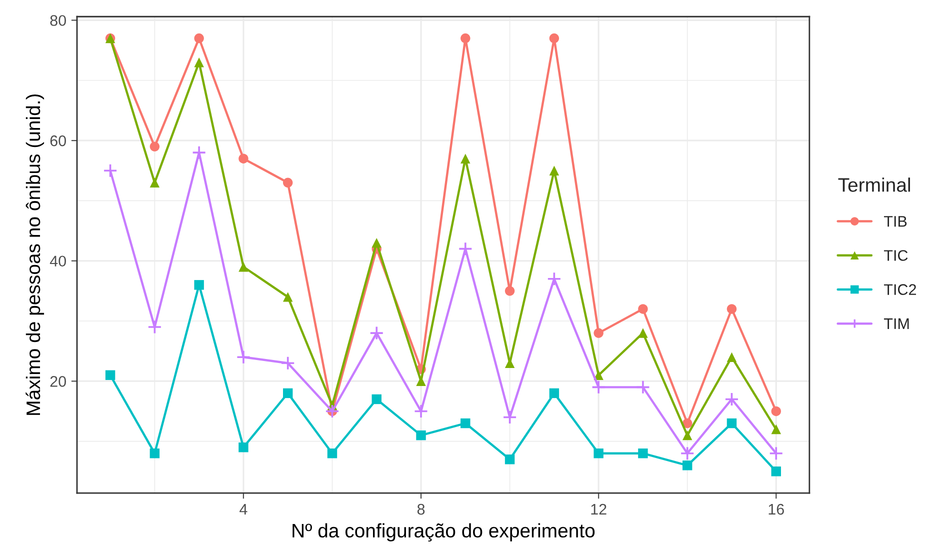 The image size is (939, 554). What do you see at coordinates (58, 261) in the screenshot?
I see `y-tick-label: 40` at bounding box center [58, 261].